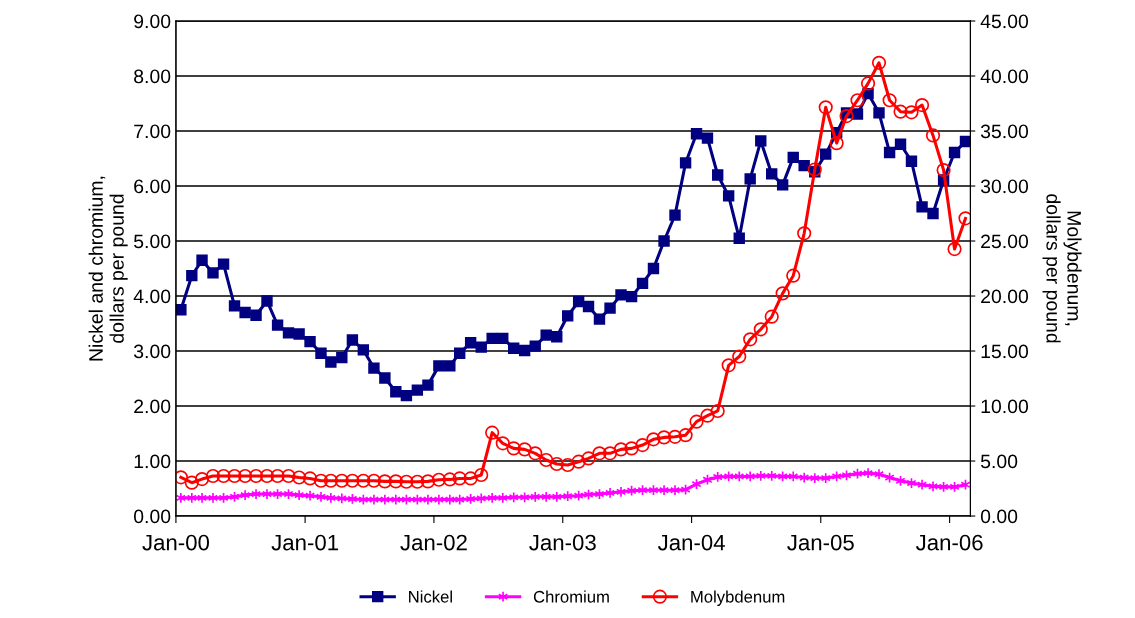 The image size is (1135, 618). What do you see at coordinates (176, 542) in the screenshot?
I see `x-tick-label: Jan-00` at bounding box center [176, 542].